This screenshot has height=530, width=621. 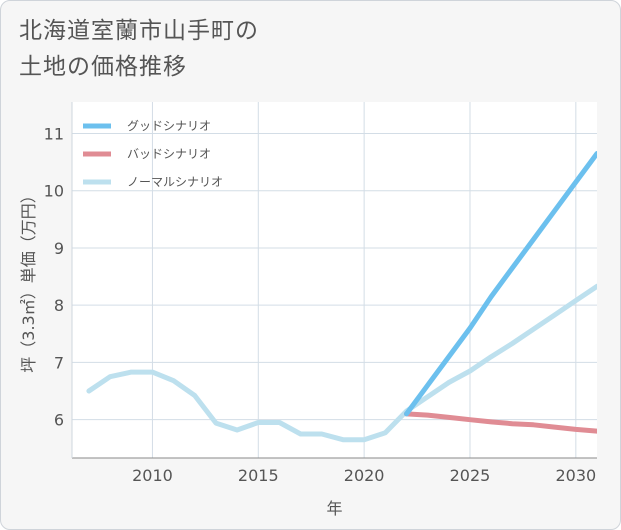 I want to click on legend-label: バッドシナリオ, so click(x=169, y=154).